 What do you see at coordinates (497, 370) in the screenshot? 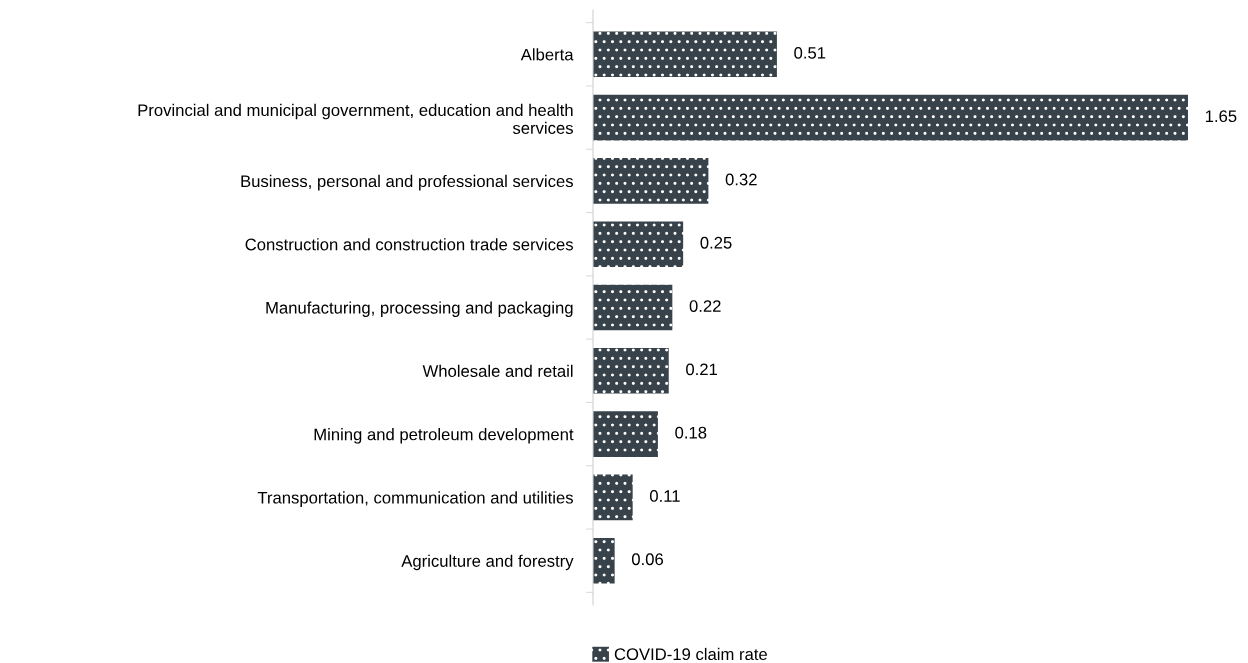
I see `y-tick-label: Wholesale and retail` at bounding box center [497, 370].